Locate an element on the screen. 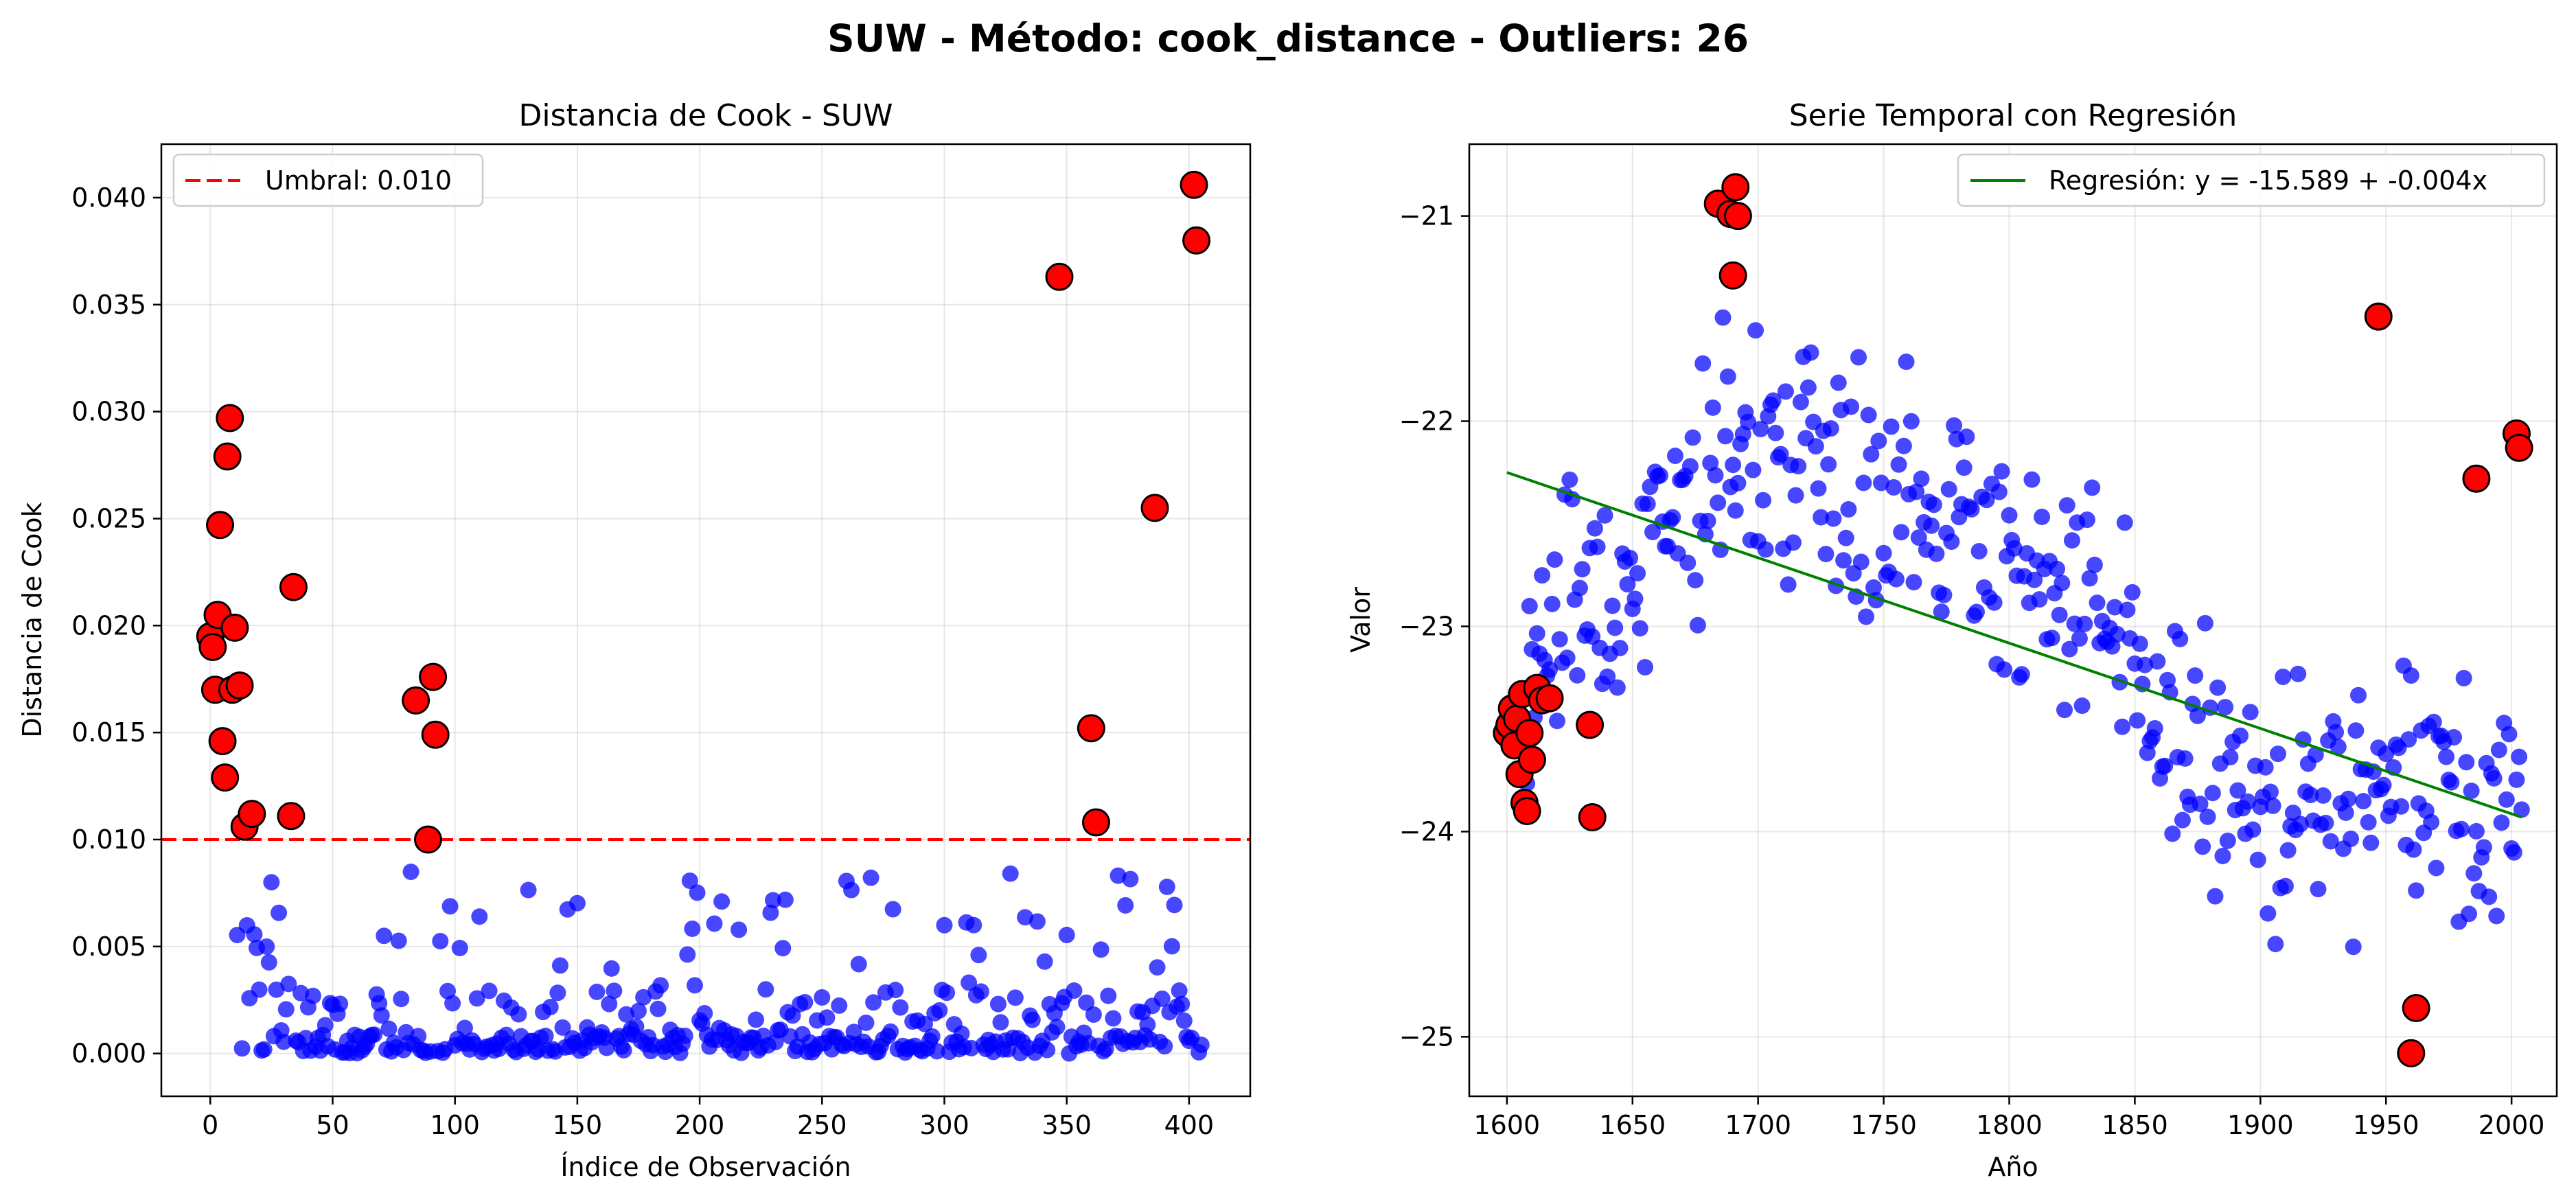 Image resolution: width=2576 pixels, height=1202 pixels. series-x-axis-label: Año is located at coordinates (2013, 1167).